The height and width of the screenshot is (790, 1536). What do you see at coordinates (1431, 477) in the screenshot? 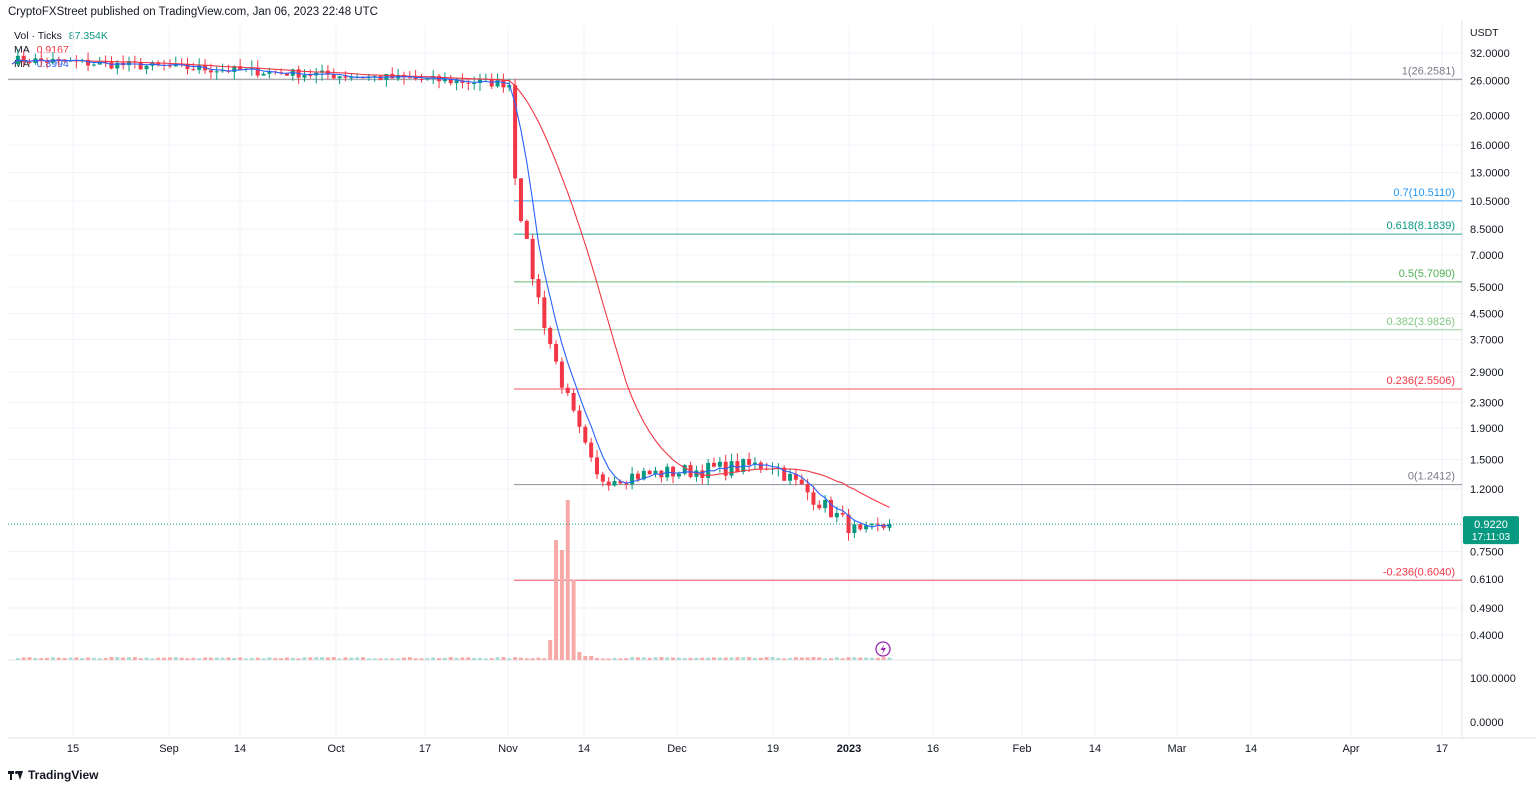
I see `fib-level-label: 0(1.2412)` at bounding box center [1431, 477].